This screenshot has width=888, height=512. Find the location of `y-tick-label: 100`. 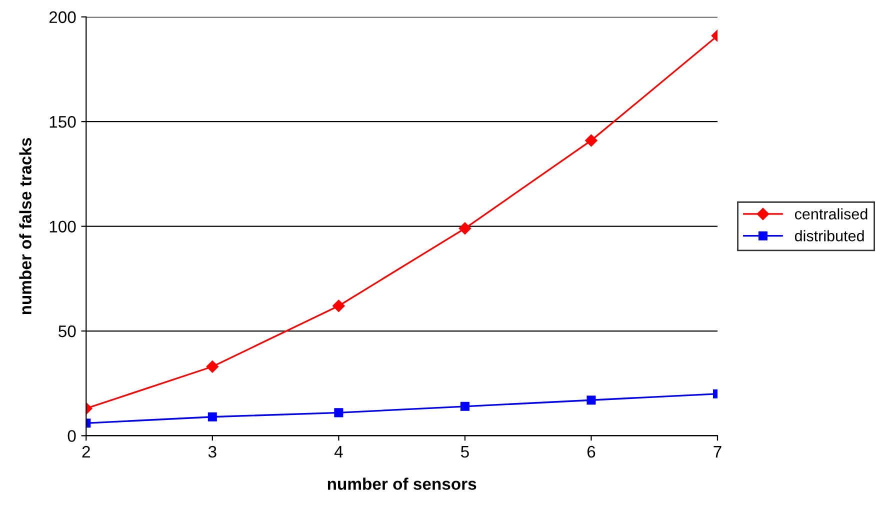

y-tick-label: 100 is located at coordinates (63, 226).